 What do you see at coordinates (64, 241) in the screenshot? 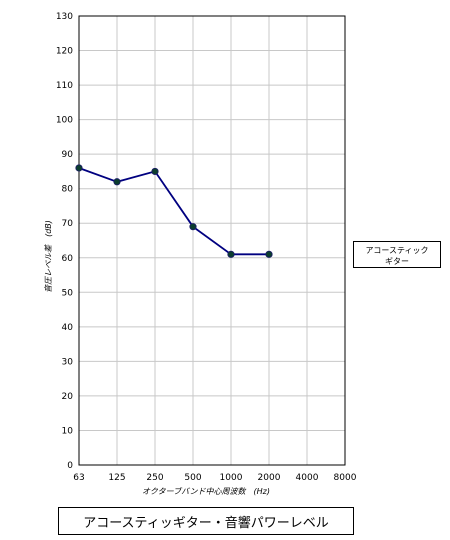
I see `y-tick-labels: 0 10 20 30 40 50 60 70 80 90 100 110 120 130` at bounding box center [64, 241].